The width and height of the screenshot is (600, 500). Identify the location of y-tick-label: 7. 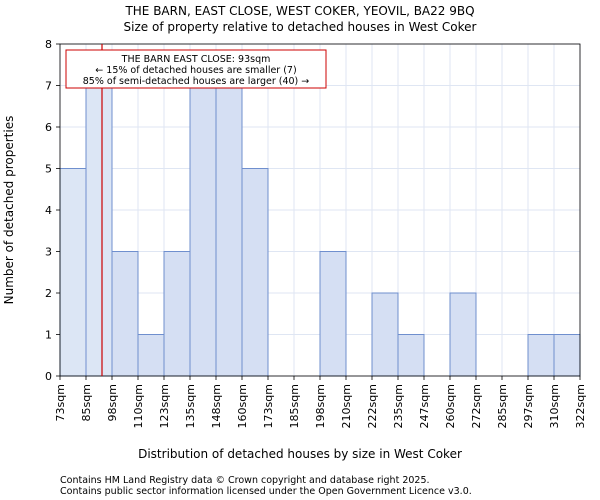
(48, 86).